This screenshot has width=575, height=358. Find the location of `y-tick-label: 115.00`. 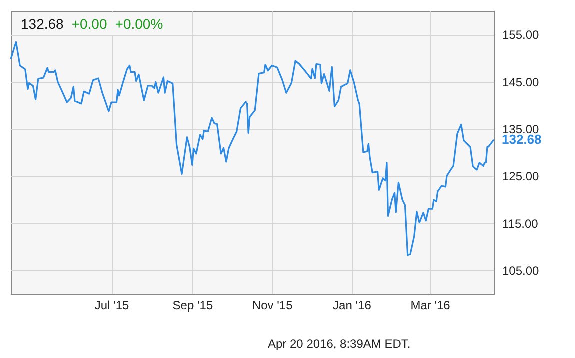

y-tick-label: 115.00 is located at coordinates (520, 223).